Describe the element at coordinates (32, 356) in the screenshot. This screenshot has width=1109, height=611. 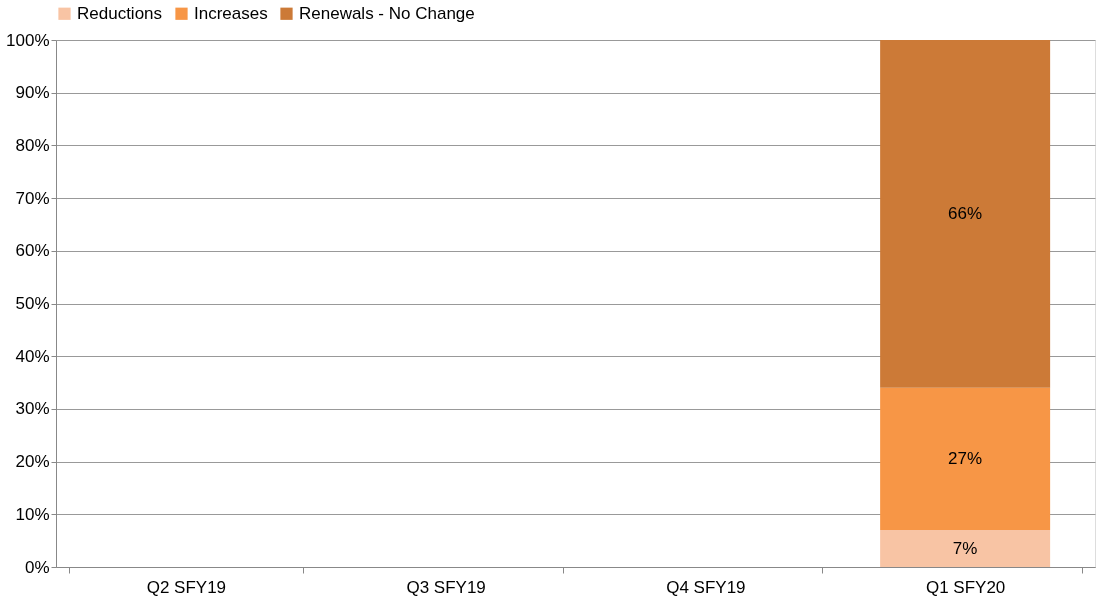
I see `y-tick-label: 40%` at that location.